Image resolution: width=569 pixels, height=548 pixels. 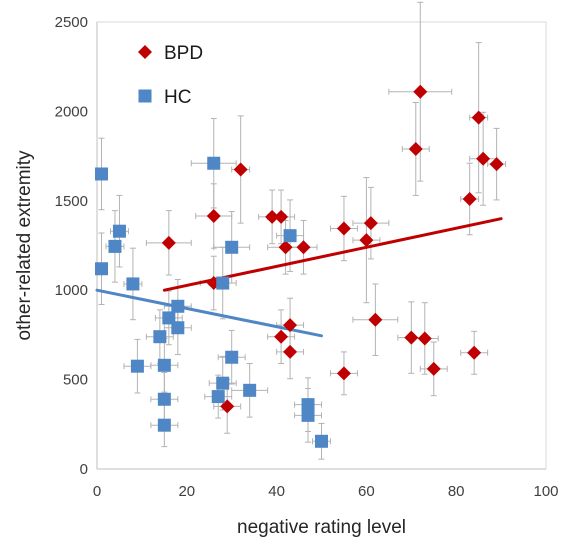 I want to click on x-tick-label: 100, so click(x=545, y=491).